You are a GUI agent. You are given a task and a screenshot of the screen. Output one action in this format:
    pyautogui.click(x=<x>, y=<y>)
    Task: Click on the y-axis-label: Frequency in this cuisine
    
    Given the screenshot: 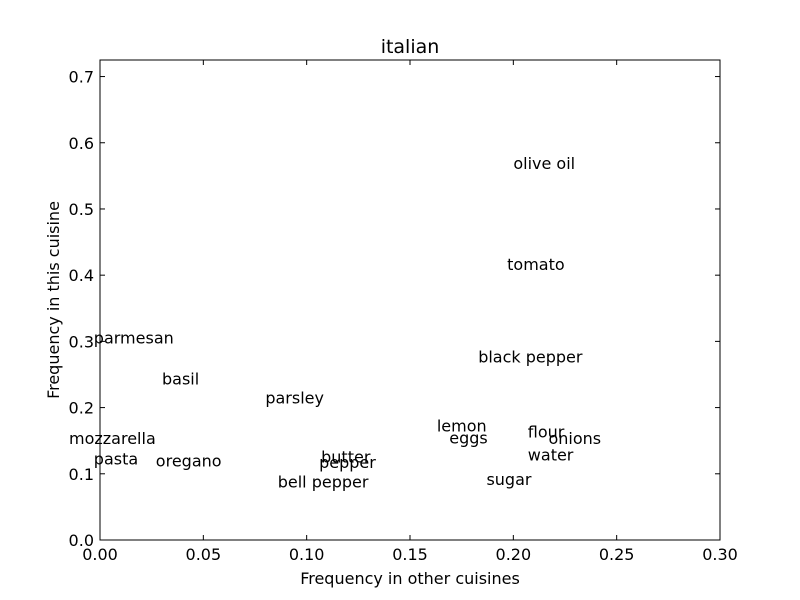 What is the action you would take?
    pyautogui.click(x=53, y=300)
    